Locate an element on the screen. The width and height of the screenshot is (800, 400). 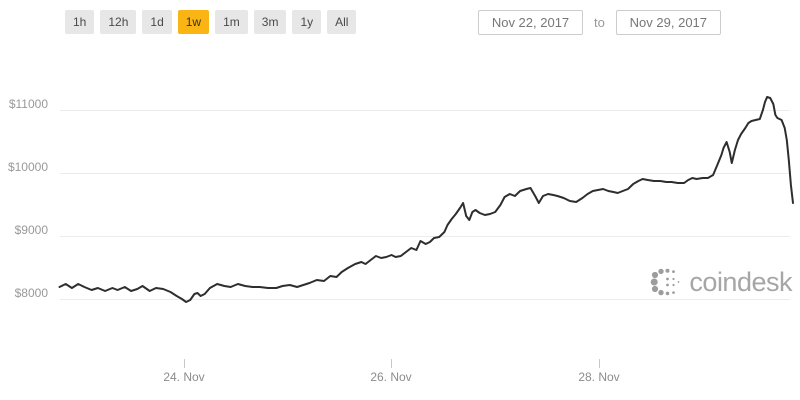
range-button-1w: 1w is located at coordinates (193, 22).